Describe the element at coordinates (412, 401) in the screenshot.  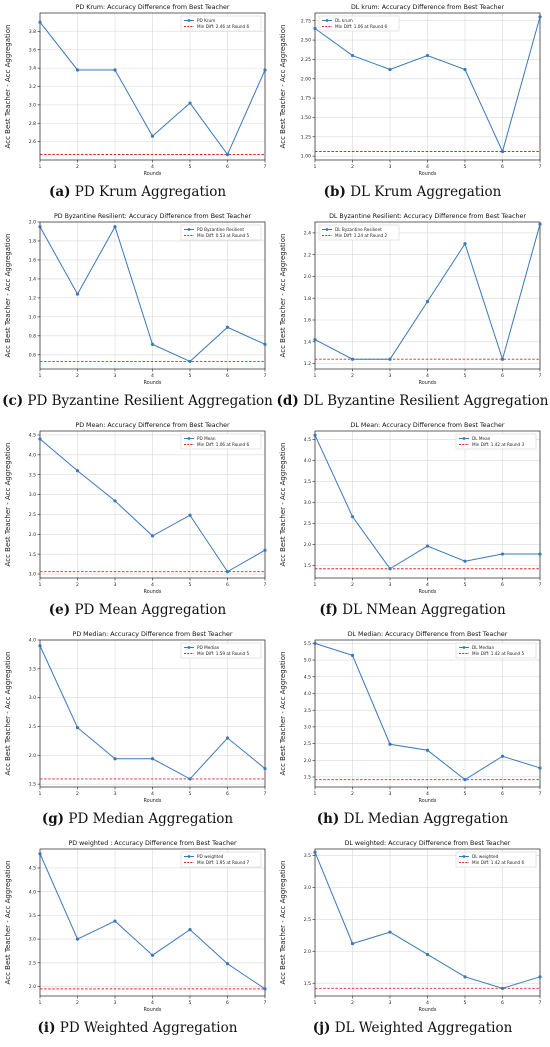
I see `caption-d: (d) DL Byzantine Resilient Aggregation` at that location.